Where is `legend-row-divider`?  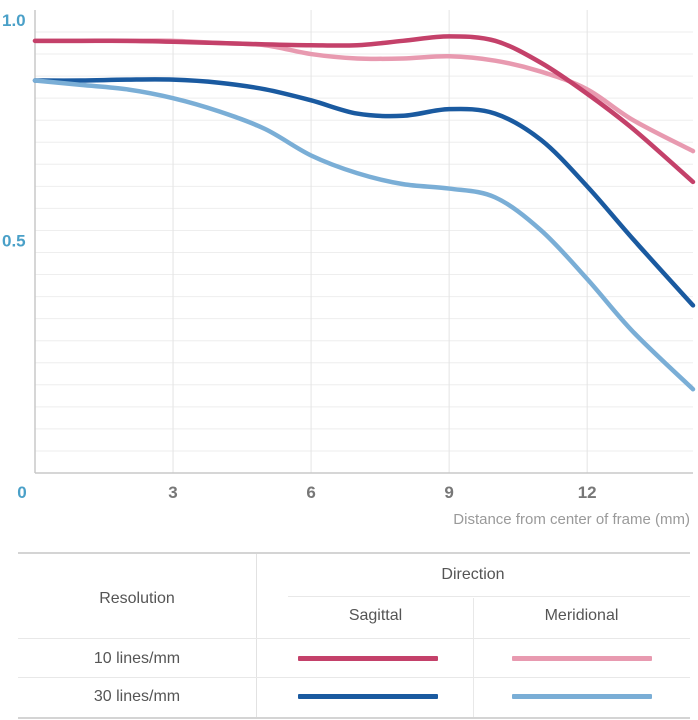
legend-row-divider is located at coordinates (354, 638).